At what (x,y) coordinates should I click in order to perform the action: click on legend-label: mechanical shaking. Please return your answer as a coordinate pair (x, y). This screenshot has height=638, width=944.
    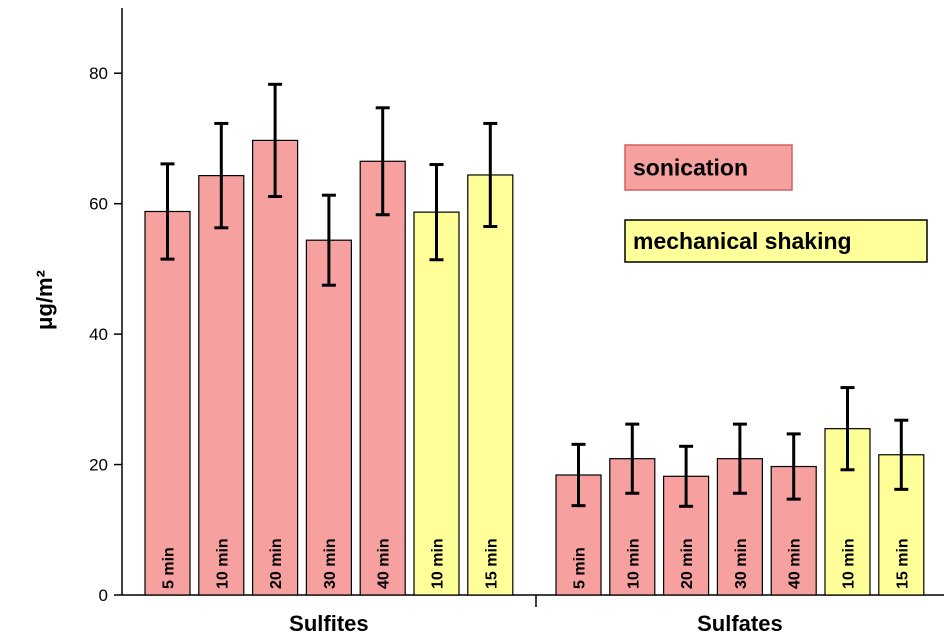
    Looking at the image, I should click on (742, 241).